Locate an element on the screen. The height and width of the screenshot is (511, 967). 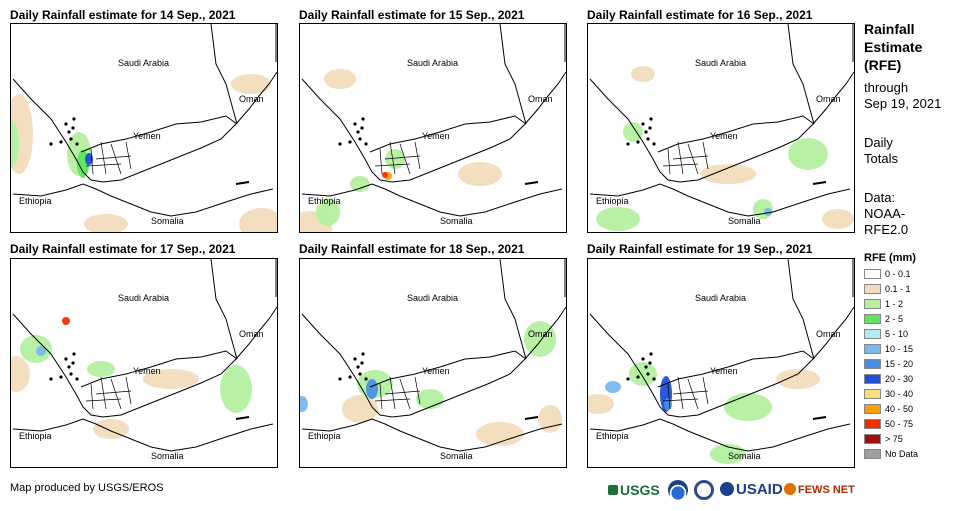
usaid-seal-icon is located at coordinates (727, 489).